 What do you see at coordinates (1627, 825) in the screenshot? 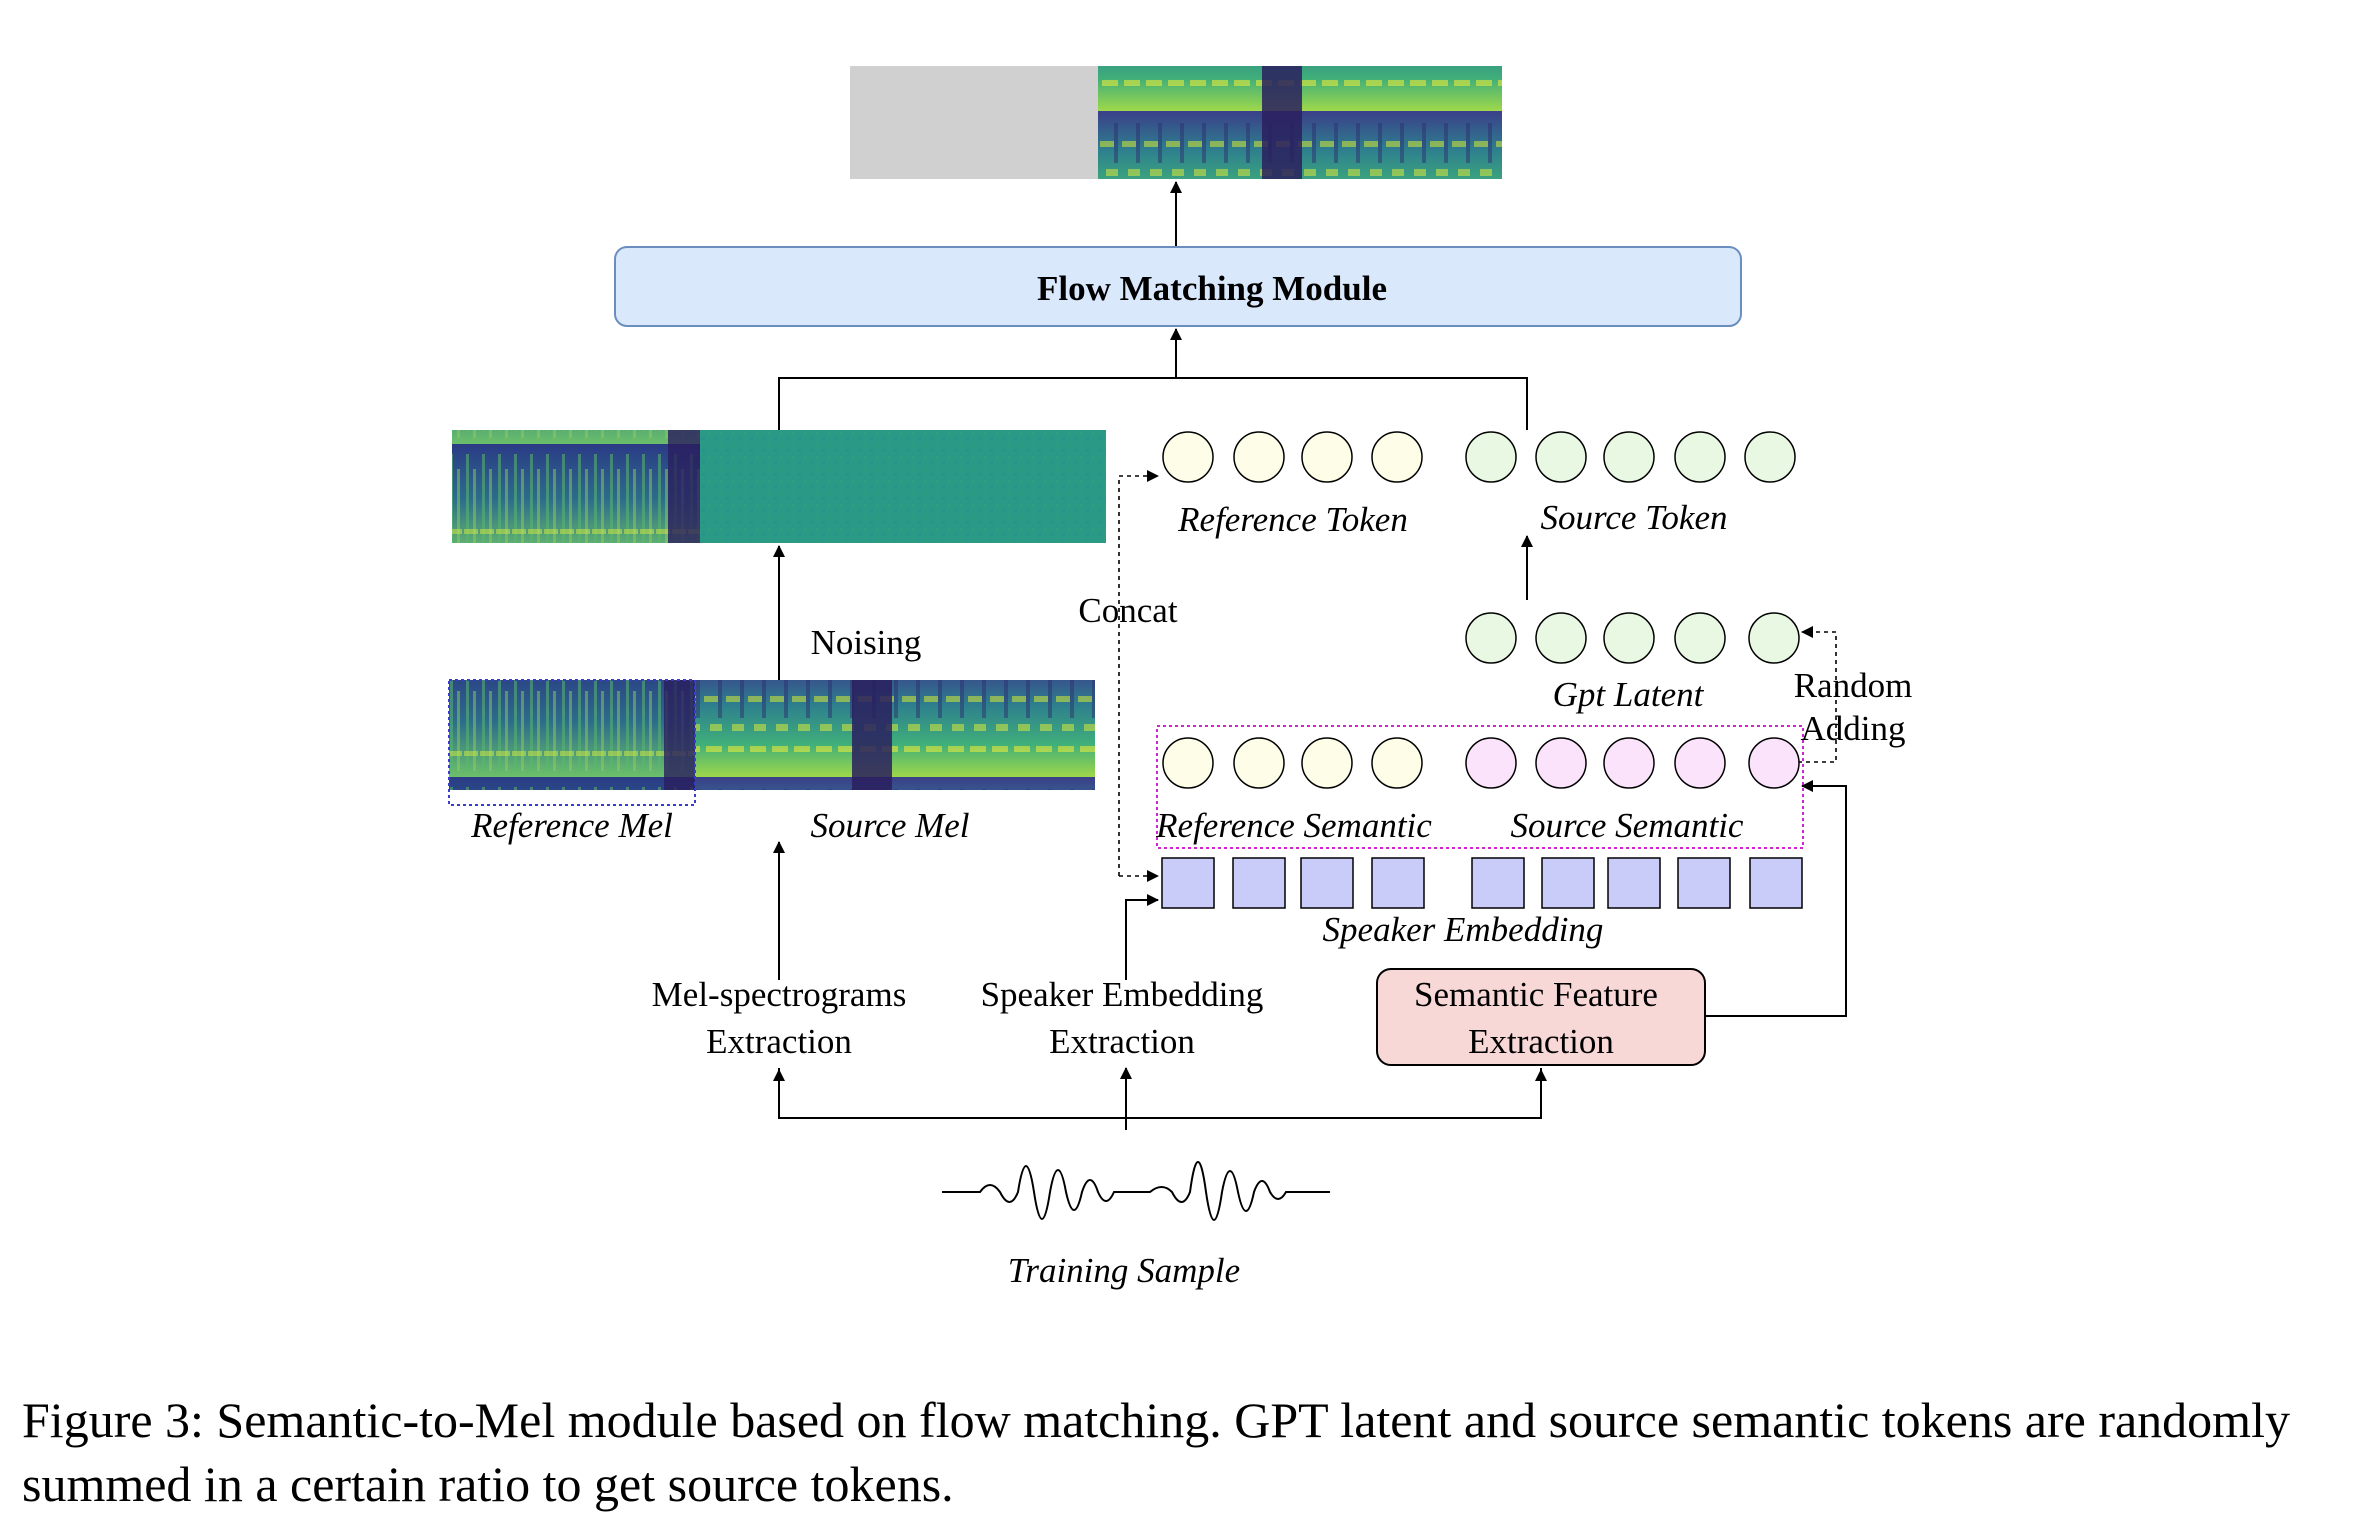
I see `source-semantic-label: Source Semantic` at bounding box center [1627, 825].